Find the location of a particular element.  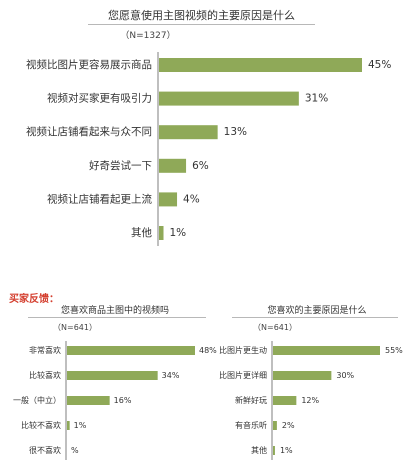

chart-3-plot: 比图片更生动 55% 比图片更详细 30% 新鲜好玩 12% 有音乐听 2% 其他 1% is located at coordinates (311, 400).